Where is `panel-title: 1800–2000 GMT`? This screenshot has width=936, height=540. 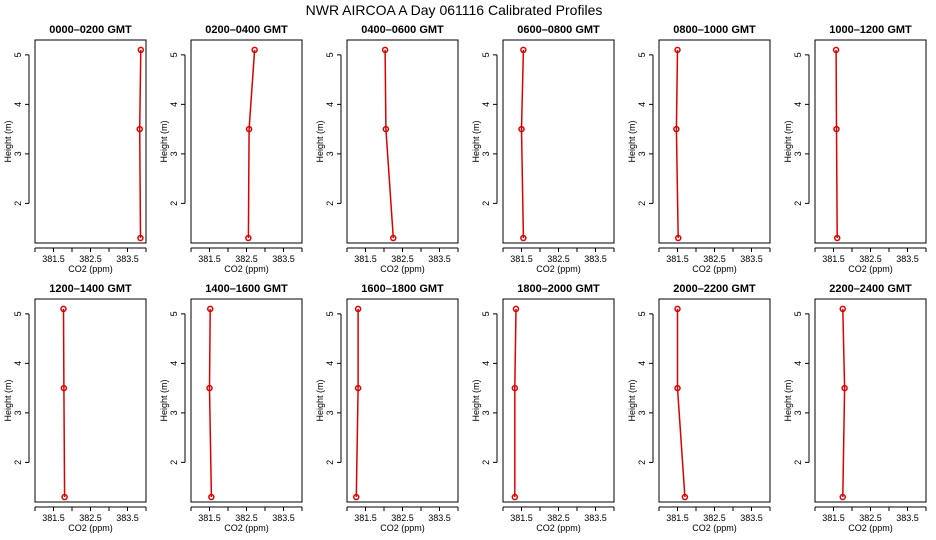
panel-title: 1800–2000 GMT is located at coordinates (558, 289).